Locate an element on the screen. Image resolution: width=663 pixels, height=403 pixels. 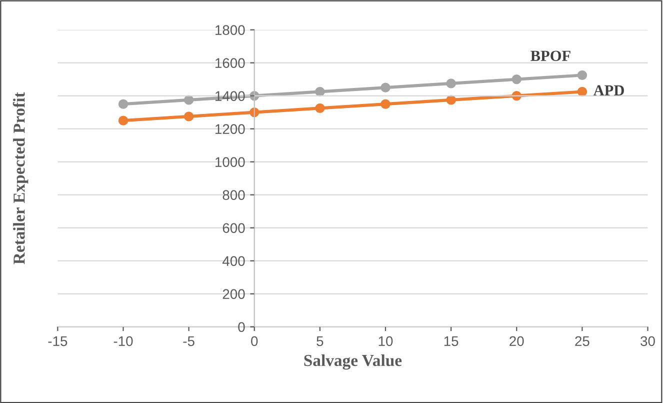
series-label: APD is located at coordinates (608, 90).